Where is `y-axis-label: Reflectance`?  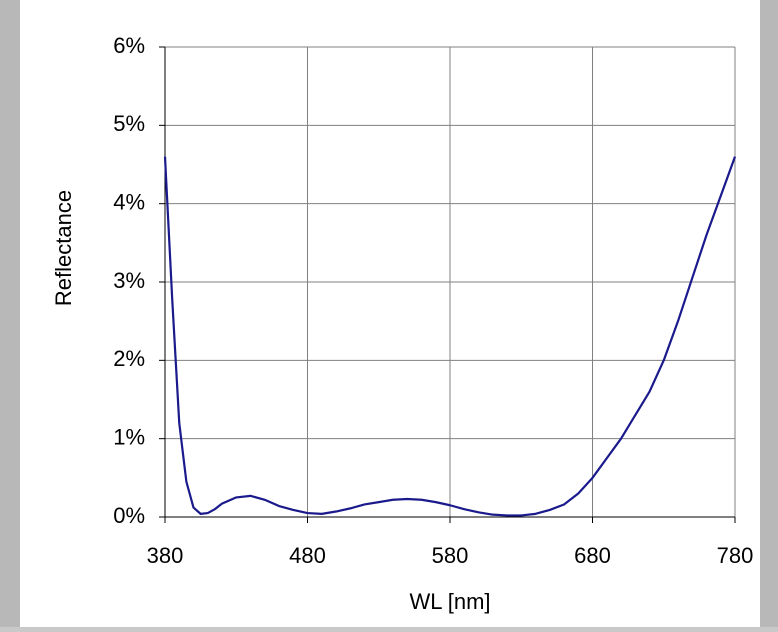
y-axis-label: Reflectance is located at coordinates (63, 248).